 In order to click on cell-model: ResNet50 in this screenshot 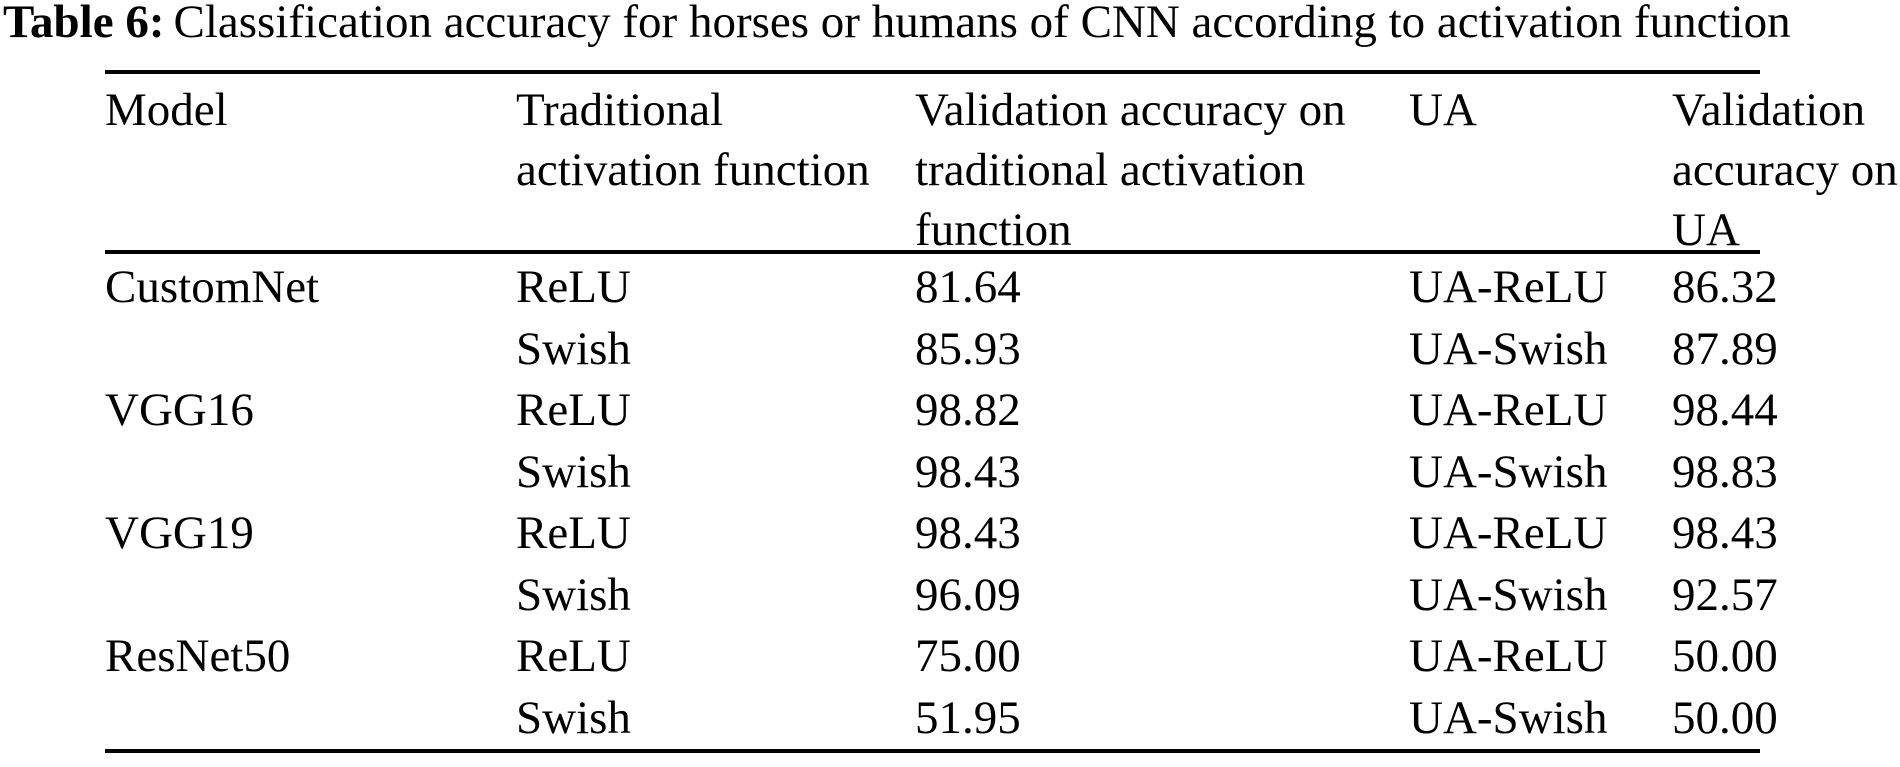, I will do `click(198, 656)`.